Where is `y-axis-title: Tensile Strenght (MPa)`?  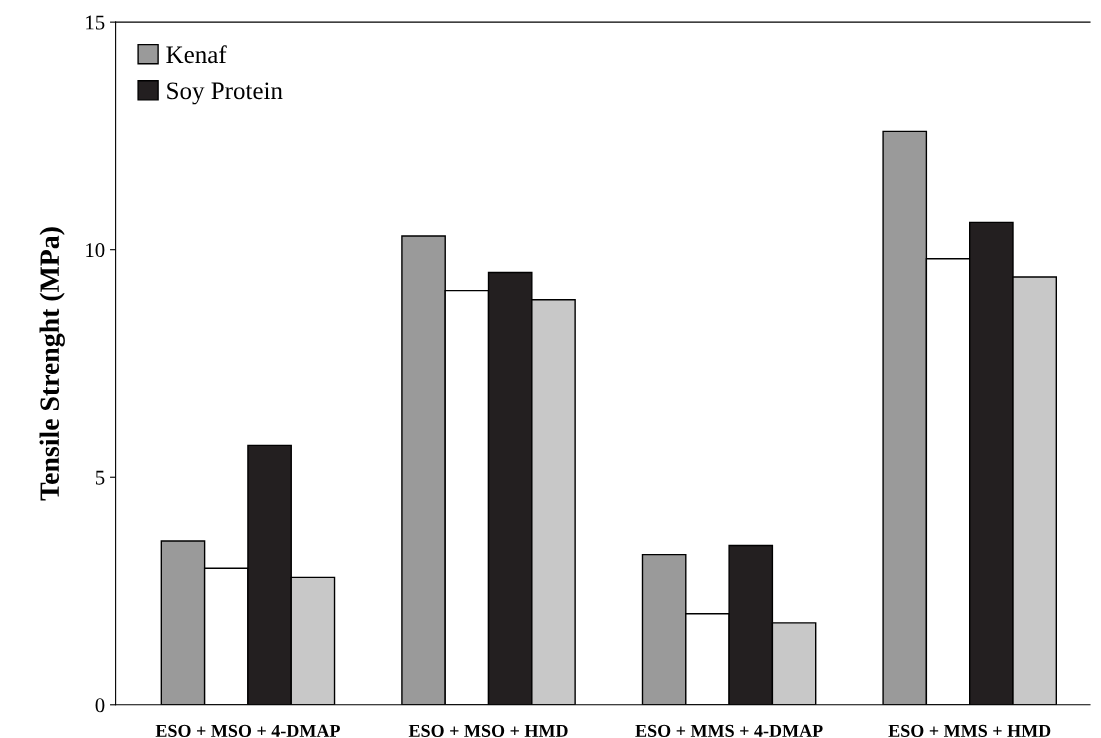
y-axis-title: Tensile Strenght (MPa) is located at coordinates (52, 364).